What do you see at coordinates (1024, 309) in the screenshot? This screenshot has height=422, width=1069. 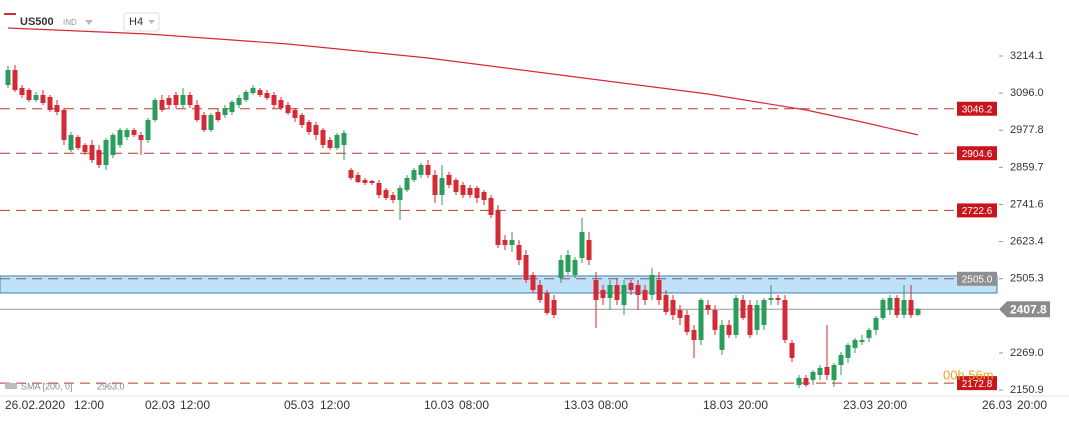 I see `current-price-tag` at bounding box center [1024, 309].